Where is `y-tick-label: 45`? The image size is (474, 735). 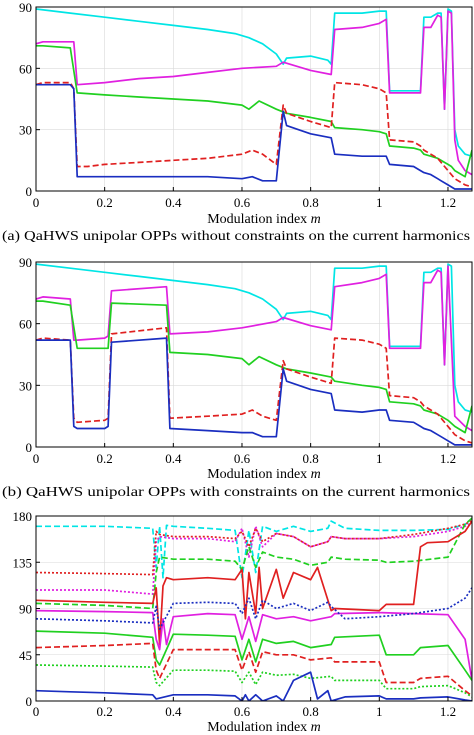 y-tick-label: 45 is located at coordinates (25, 655).